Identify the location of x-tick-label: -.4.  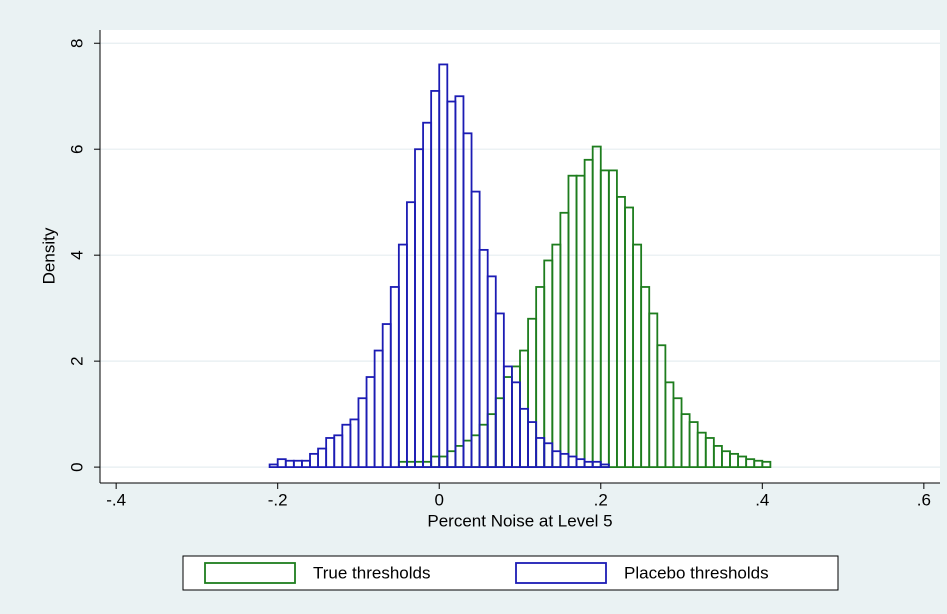
(116, 499).